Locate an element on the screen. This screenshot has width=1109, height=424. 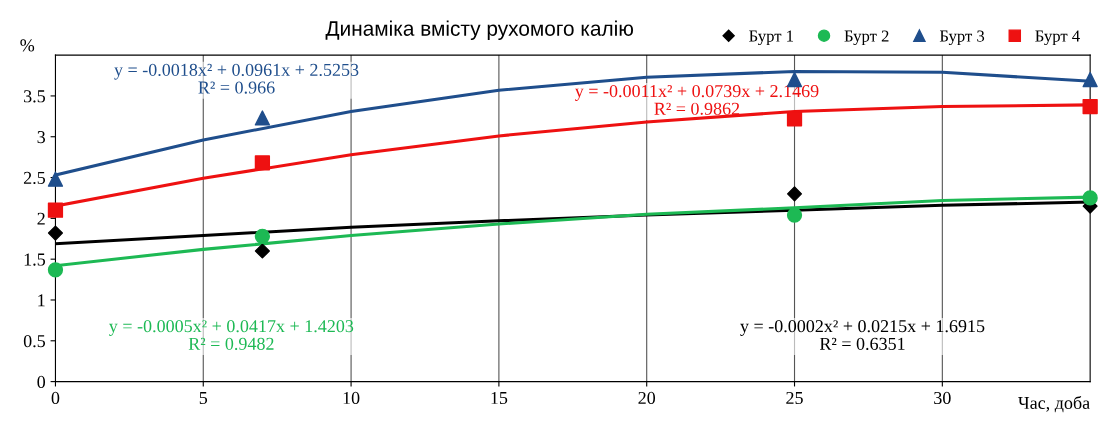
y-tick-label: 0 is located at coordinates (41, 382).